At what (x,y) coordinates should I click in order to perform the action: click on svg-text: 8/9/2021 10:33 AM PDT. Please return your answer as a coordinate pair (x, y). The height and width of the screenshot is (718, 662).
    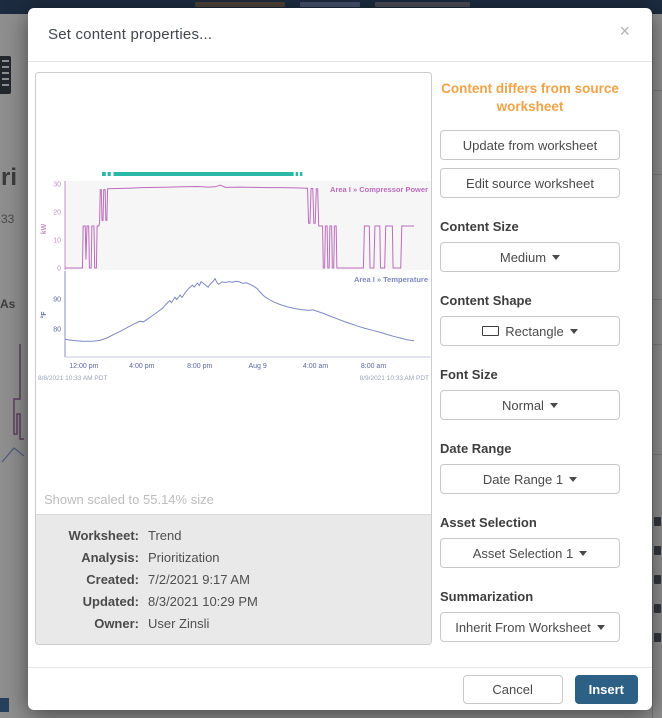
    Looking at the image, I should click on (394, 378).